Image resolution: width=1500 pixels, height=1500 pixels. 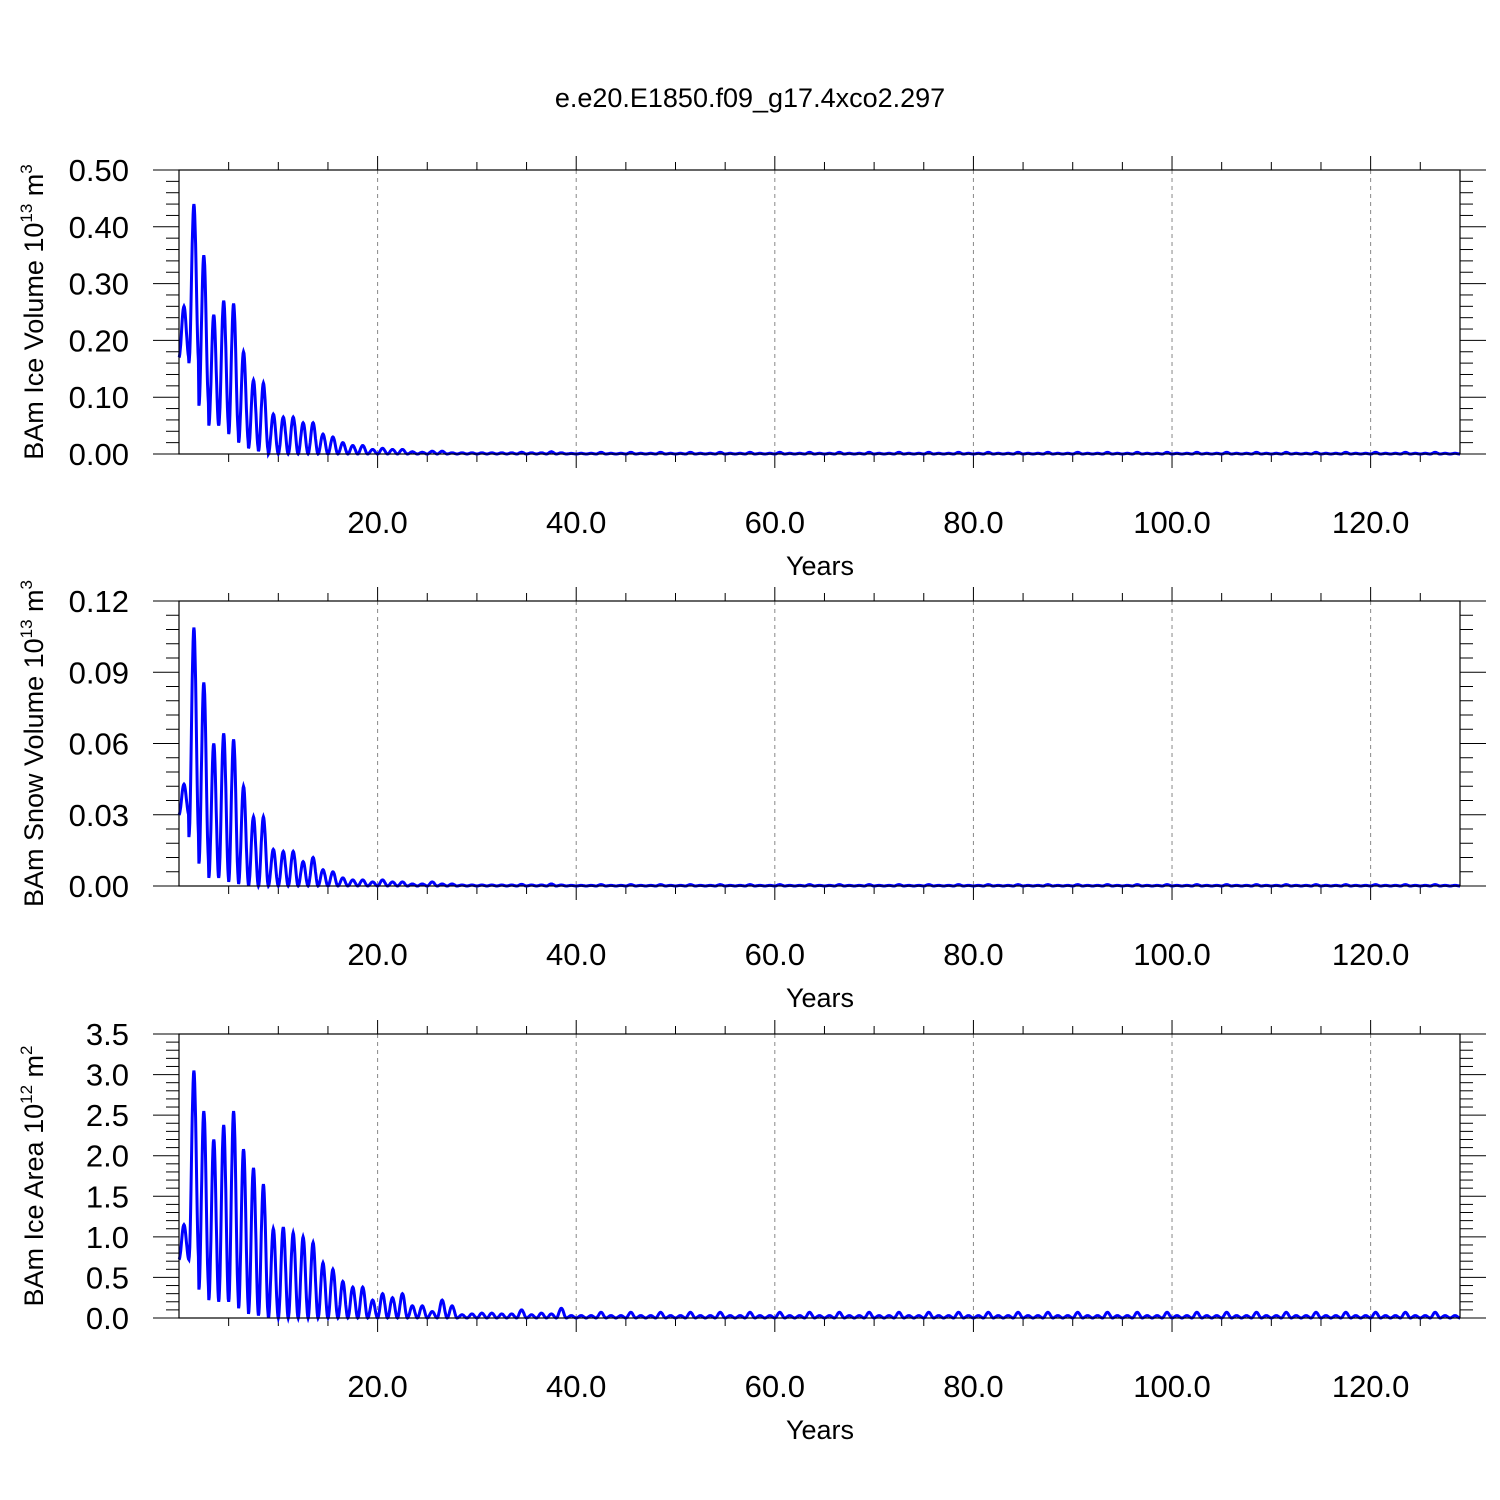 I want to click on y-axis-label: BAm Snow Volume 1013 m3, so click(x=33, y=743).